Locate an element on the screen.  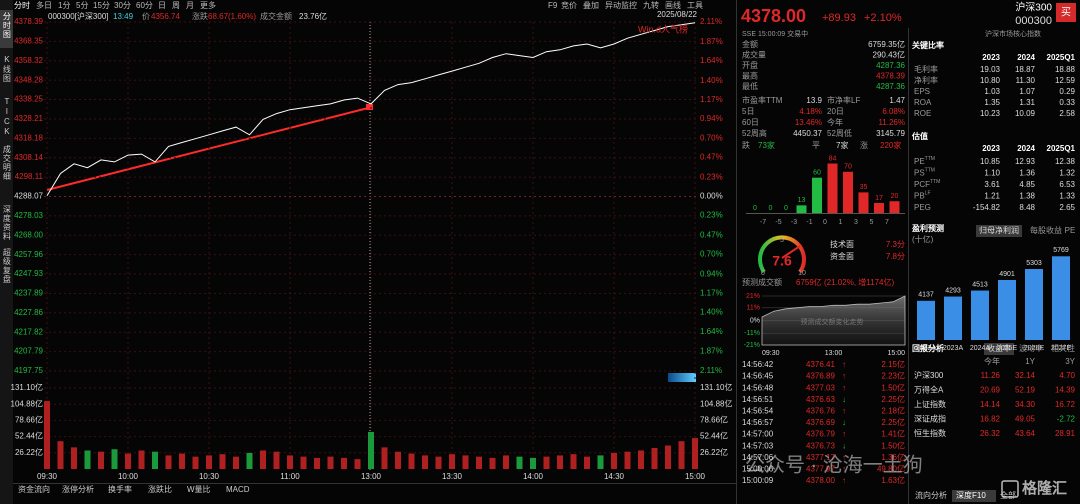
toolbar-item: 60分 is located at coordinates (144, 5).